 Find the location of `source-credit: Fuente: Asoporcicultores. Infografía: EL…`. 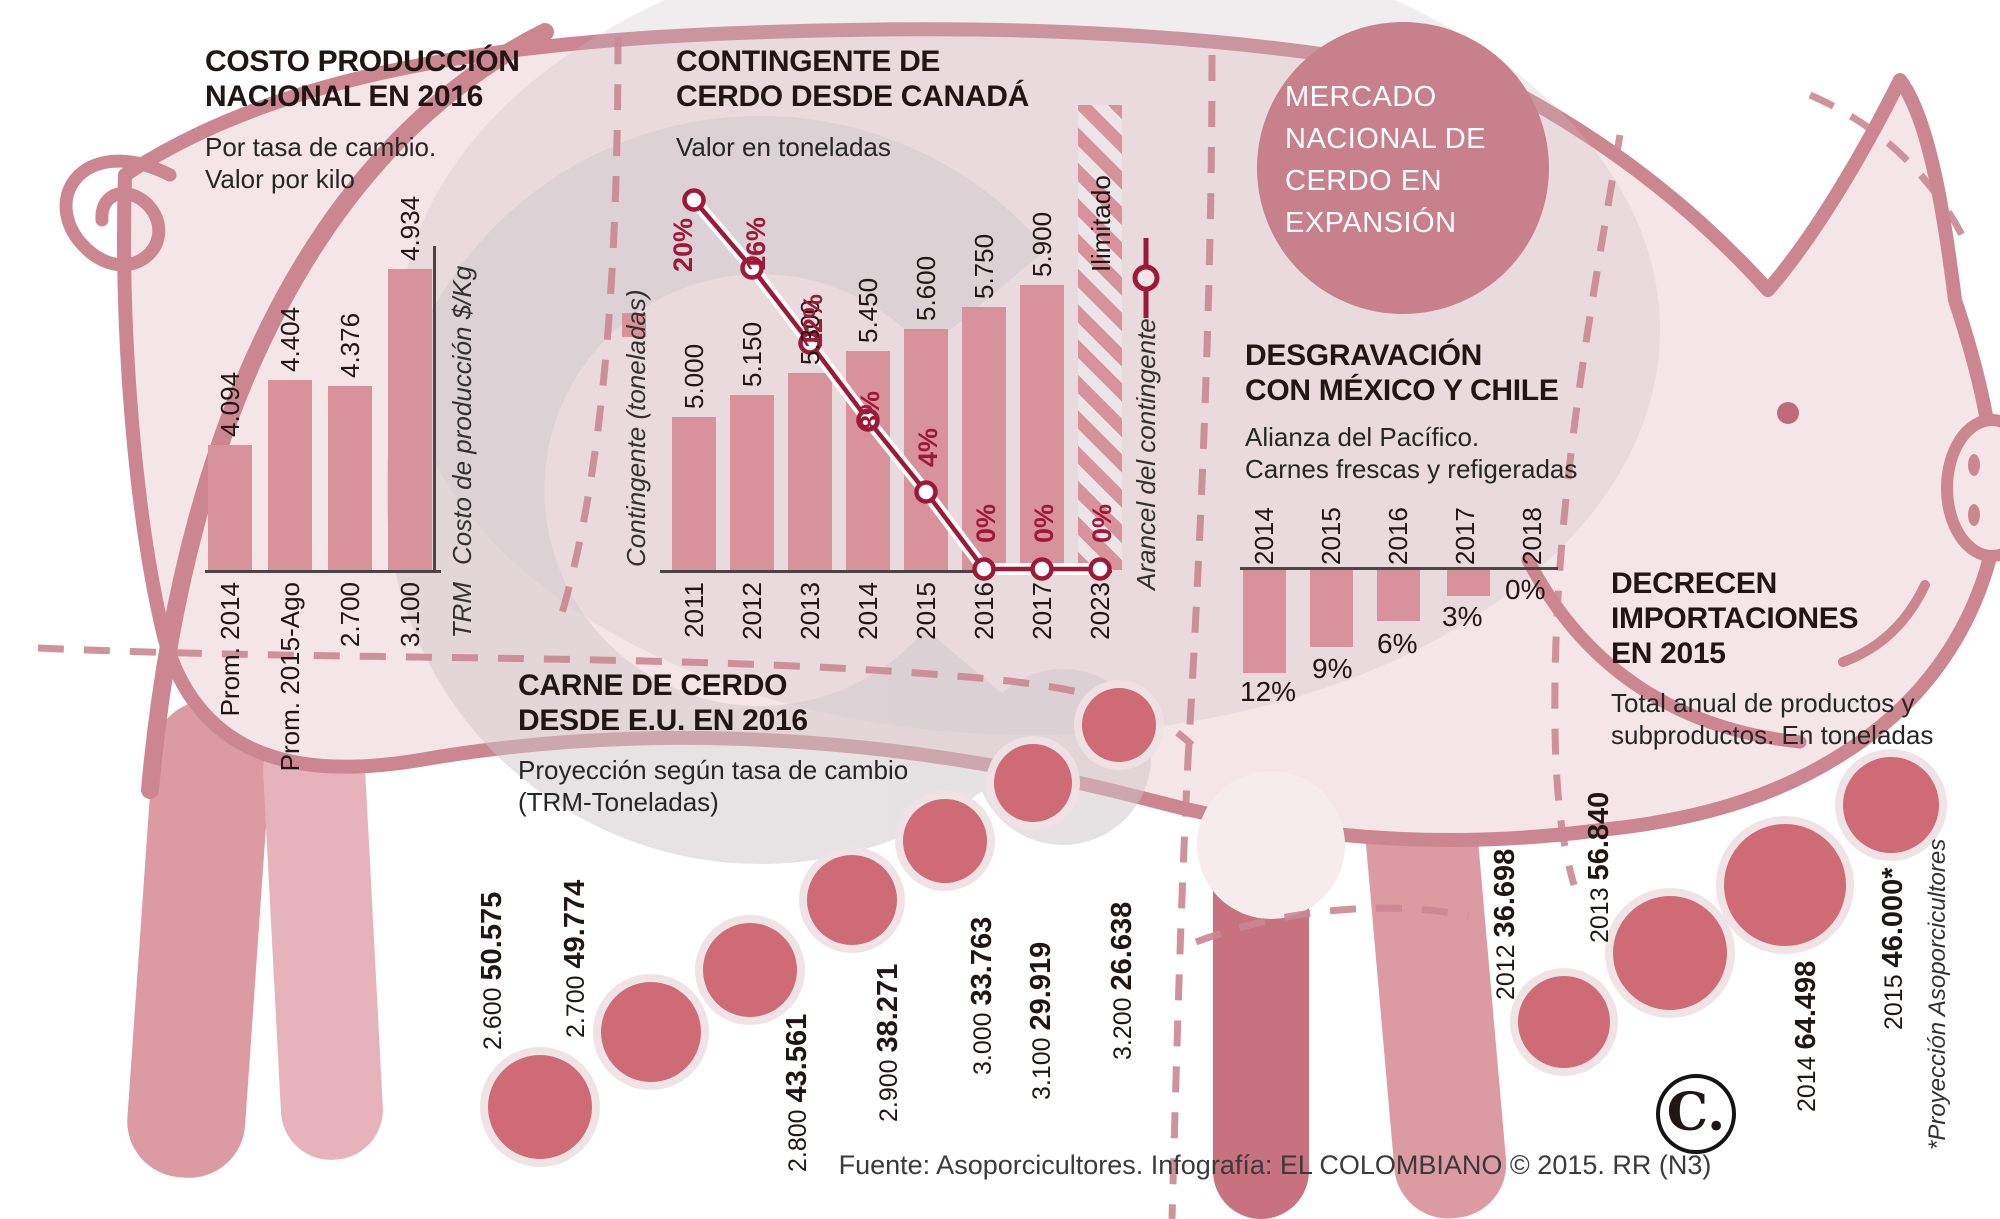

source-credit: Fuente: Asoporcicultores. Infografía: EL… is located at coordinates (1275, 1165).